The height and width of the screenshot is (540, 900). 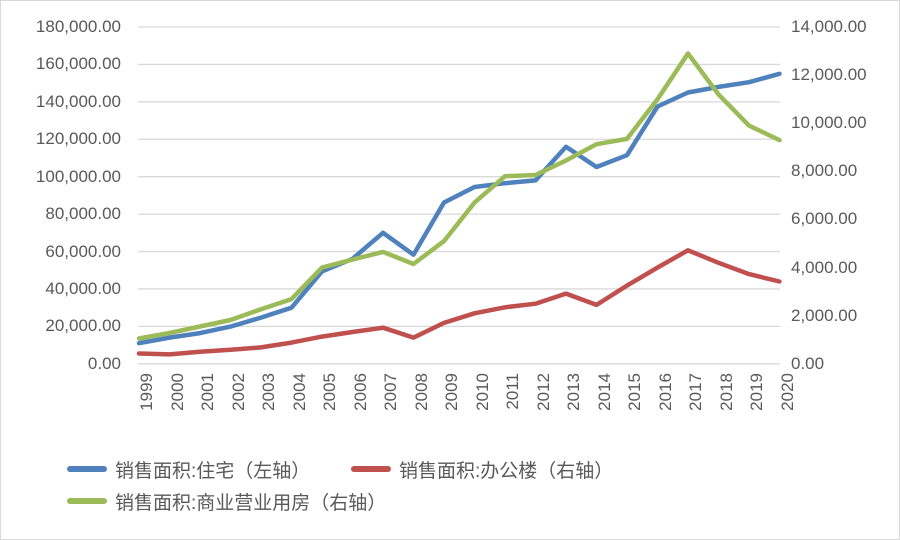 What do you see at coordinates (808, 363) in the screenshot?
I see `y-axis-right-tick-label: 0.00` at bounding box center [808, 363].